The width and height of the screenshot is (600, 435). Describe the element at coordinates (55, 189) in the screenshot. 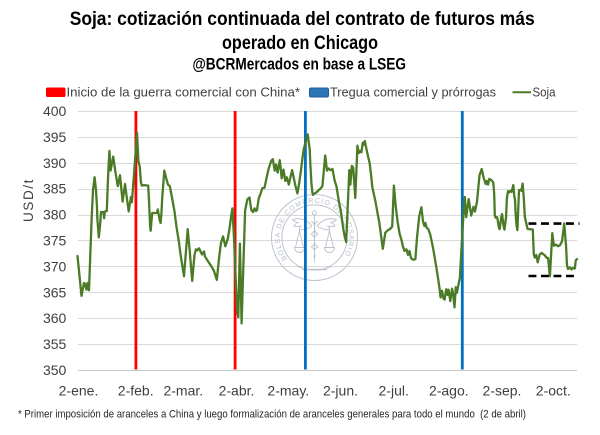

I see `svg-text: 385` at that location.